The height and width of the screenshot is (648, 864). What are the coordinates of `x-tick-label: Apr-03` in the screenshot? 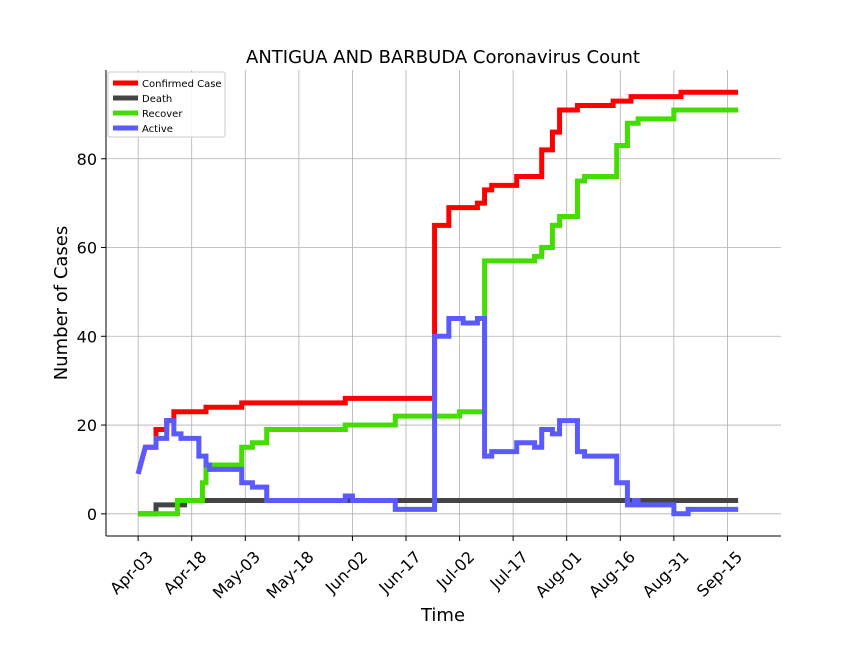 It's located at (131, 572).